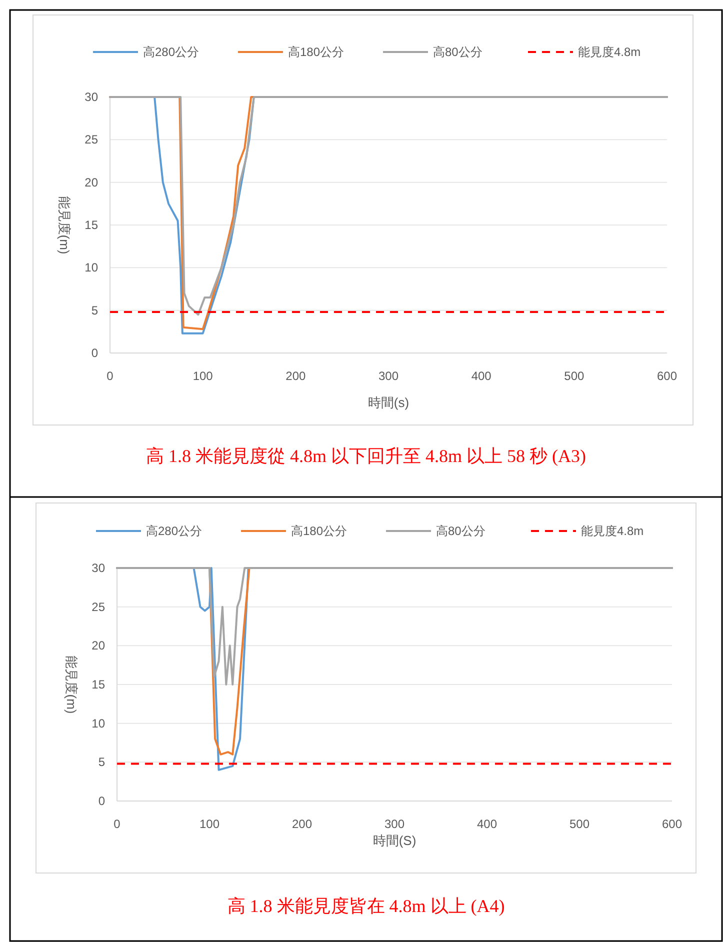 This screenshot has width=723, height=942. I want to click on x-axis-title: 時間(S), so click(394, 840).